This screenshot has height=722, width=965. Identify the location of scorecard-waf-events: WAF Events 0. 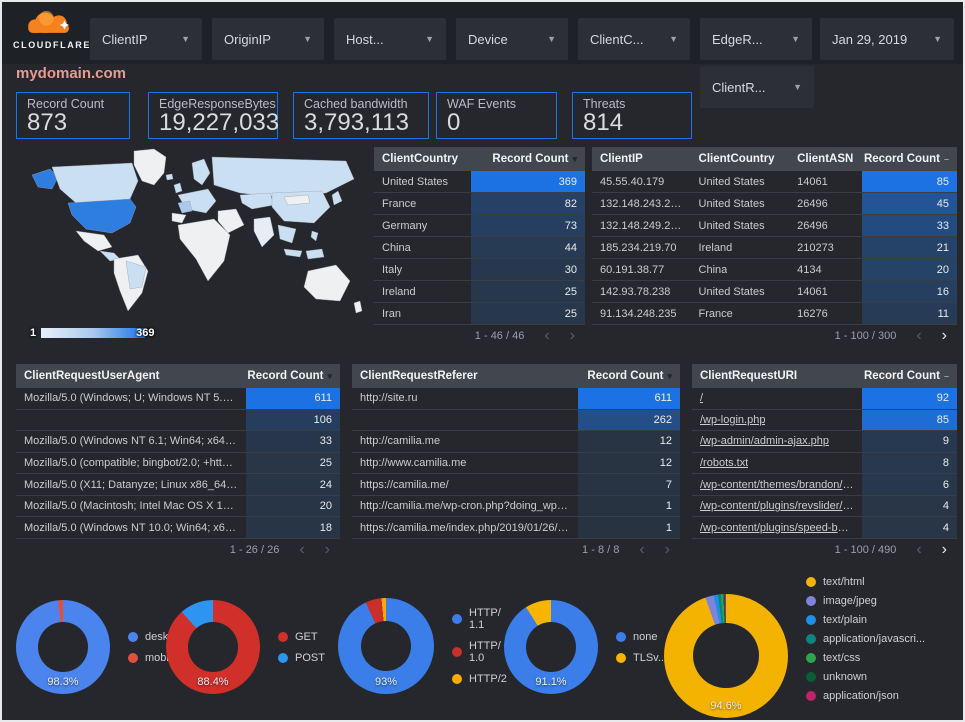
(496, 115).